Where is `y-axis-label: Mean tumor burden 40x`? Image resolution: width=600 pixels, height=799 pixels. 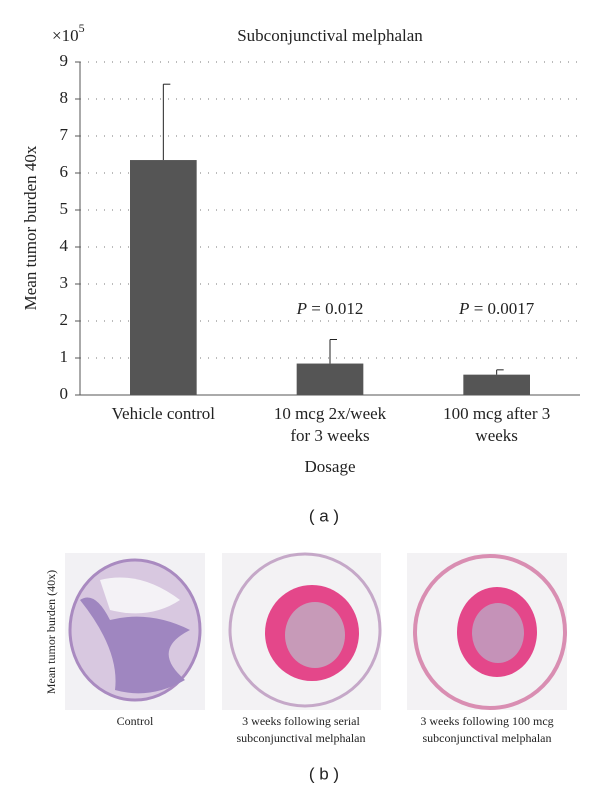 y-axis-label: Mean tumor burden 40x is located at coordinates (30, 227).